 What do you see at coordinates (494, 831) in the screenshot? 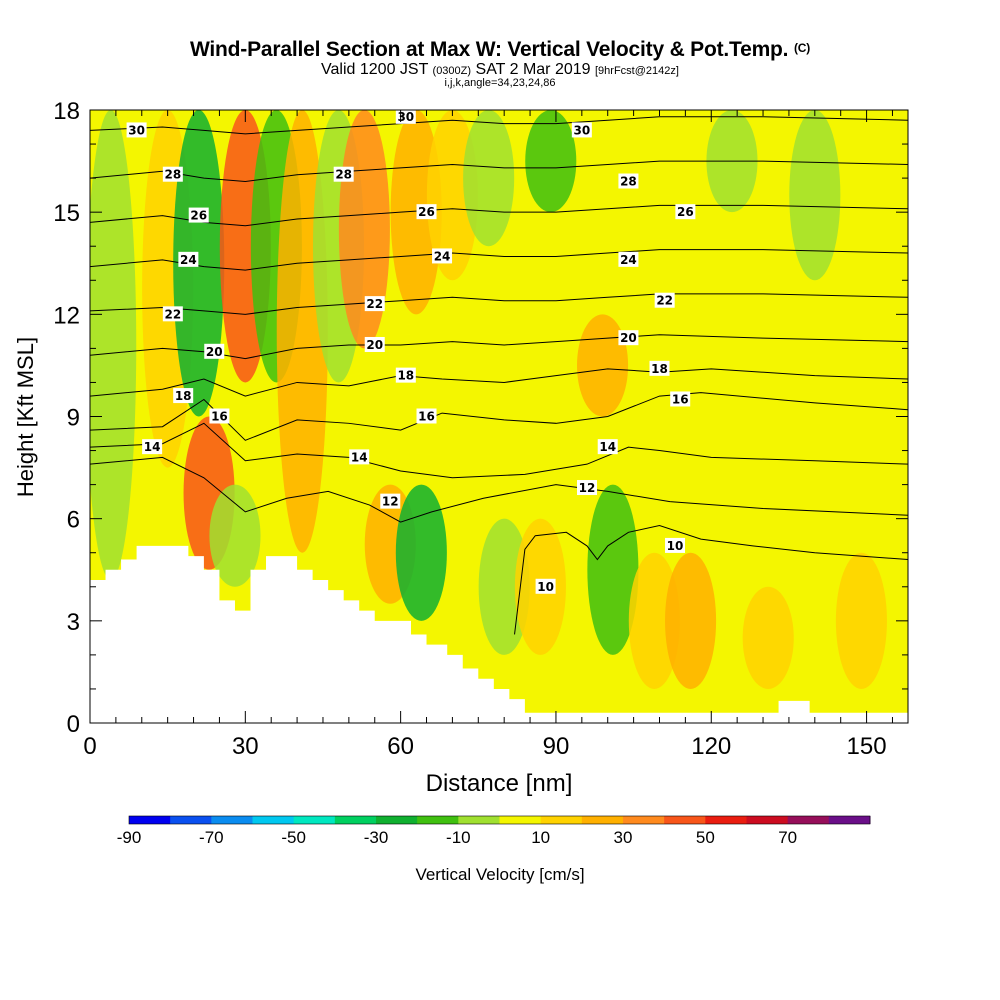
I see `colorbar: -90 -70 -50 -30 -10 10 30 50 70` at bounding box center [494, 831].